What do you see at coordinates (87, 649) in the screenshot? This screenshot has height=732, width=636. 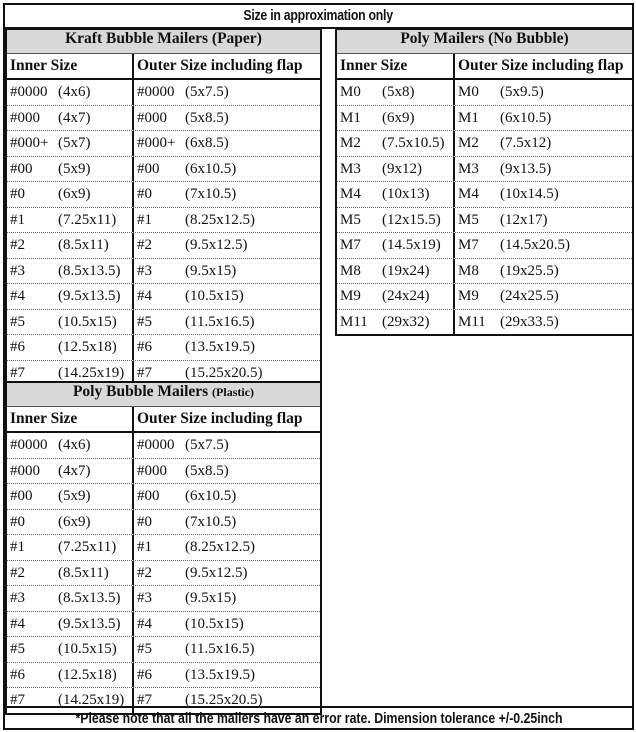 I see `inner-size-dimensions: (10.5x15)` at bounding box center [87, 649].